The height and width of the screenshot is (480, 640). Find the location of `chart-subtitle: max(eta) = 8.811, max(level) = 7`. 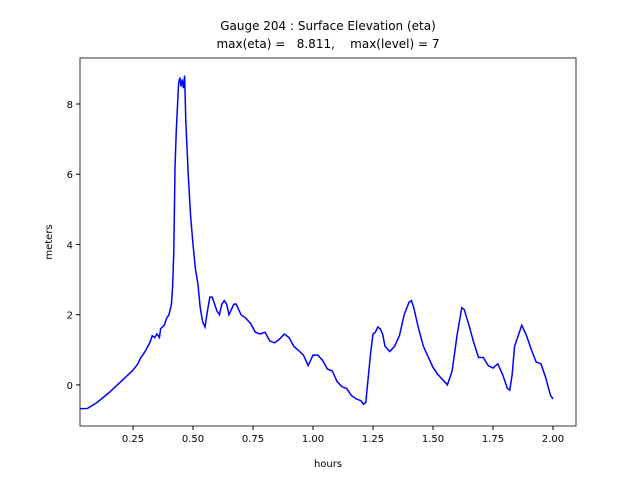

chart-subtitle: max(eta) = 8.811, max(level) = 7 is located at coordinates (327, 44).